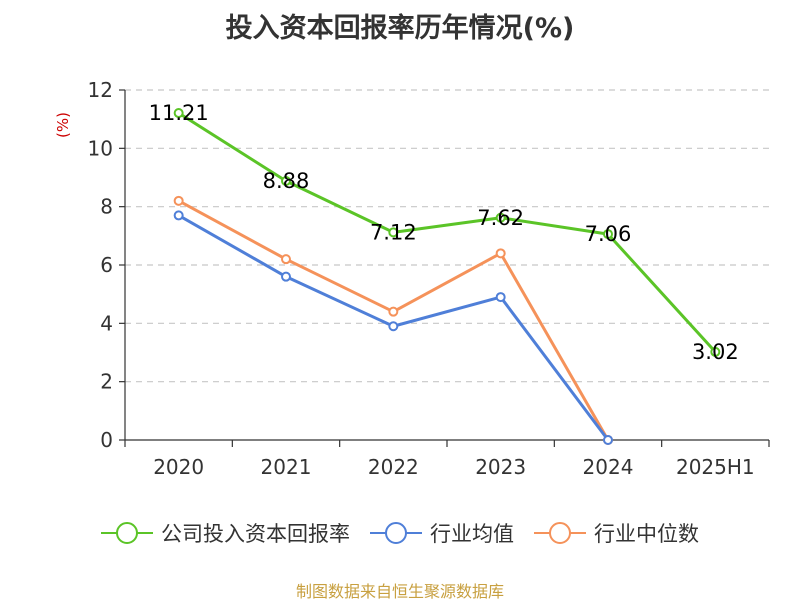  What do you see at coordinates (106, 323) in the screenshot?
I see `y-tick-label: 4` at bounding box center [106, 323].